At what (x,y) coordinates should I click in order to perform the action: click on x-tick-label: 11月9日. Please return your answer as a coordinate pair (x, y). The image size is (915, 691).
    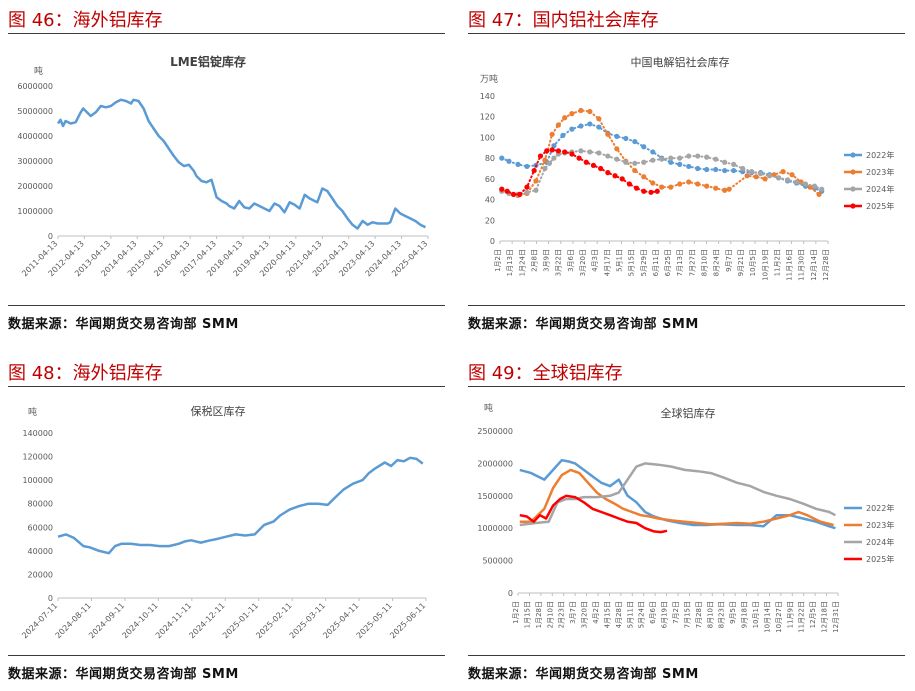
    Looking at the image, I should click on (790, 614).